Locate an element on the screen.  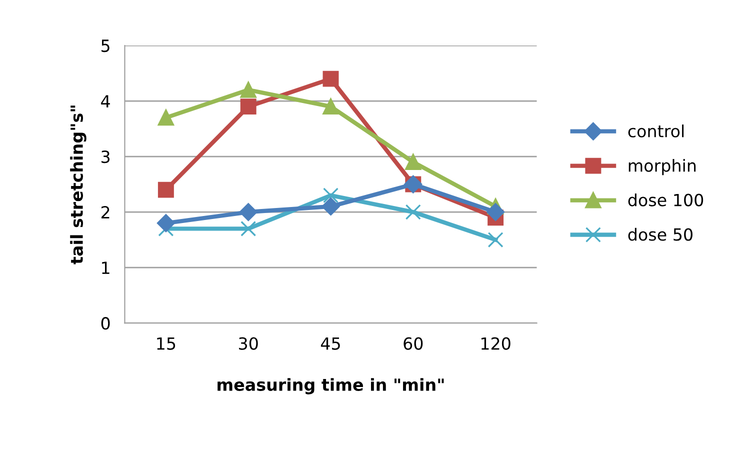
legend-label: dose 50 is located at coordinates (660, 234).